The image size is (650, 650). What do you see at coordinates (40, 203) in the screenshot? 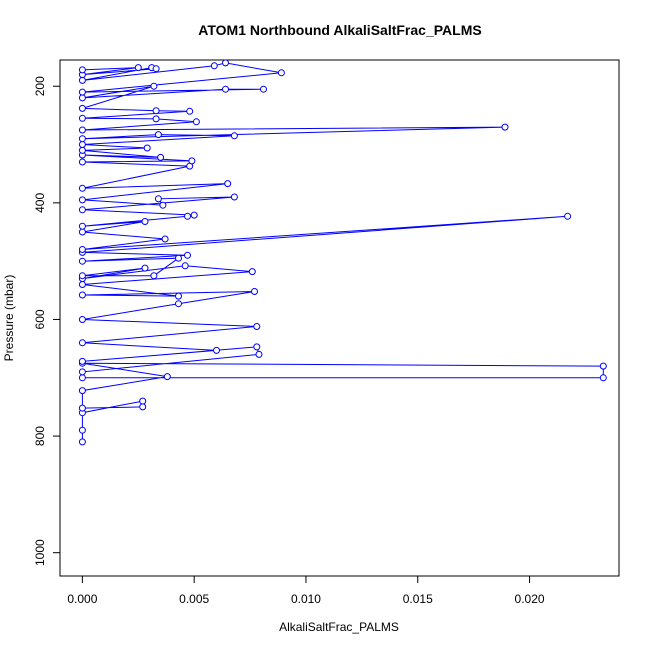
I see `y-tick-label: 400` at bounding box center [40, 203].